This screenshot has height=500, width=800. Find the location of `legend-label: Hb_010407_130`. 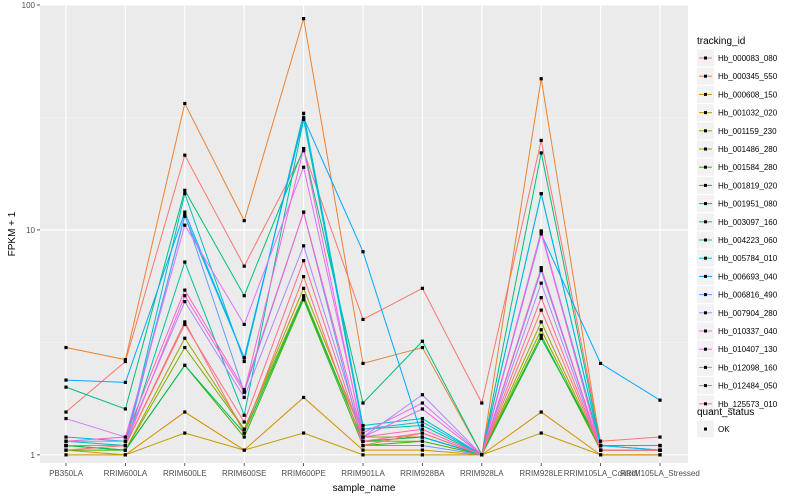

legend-label: Hb_010407_130 is located at coordinates (748, 349).